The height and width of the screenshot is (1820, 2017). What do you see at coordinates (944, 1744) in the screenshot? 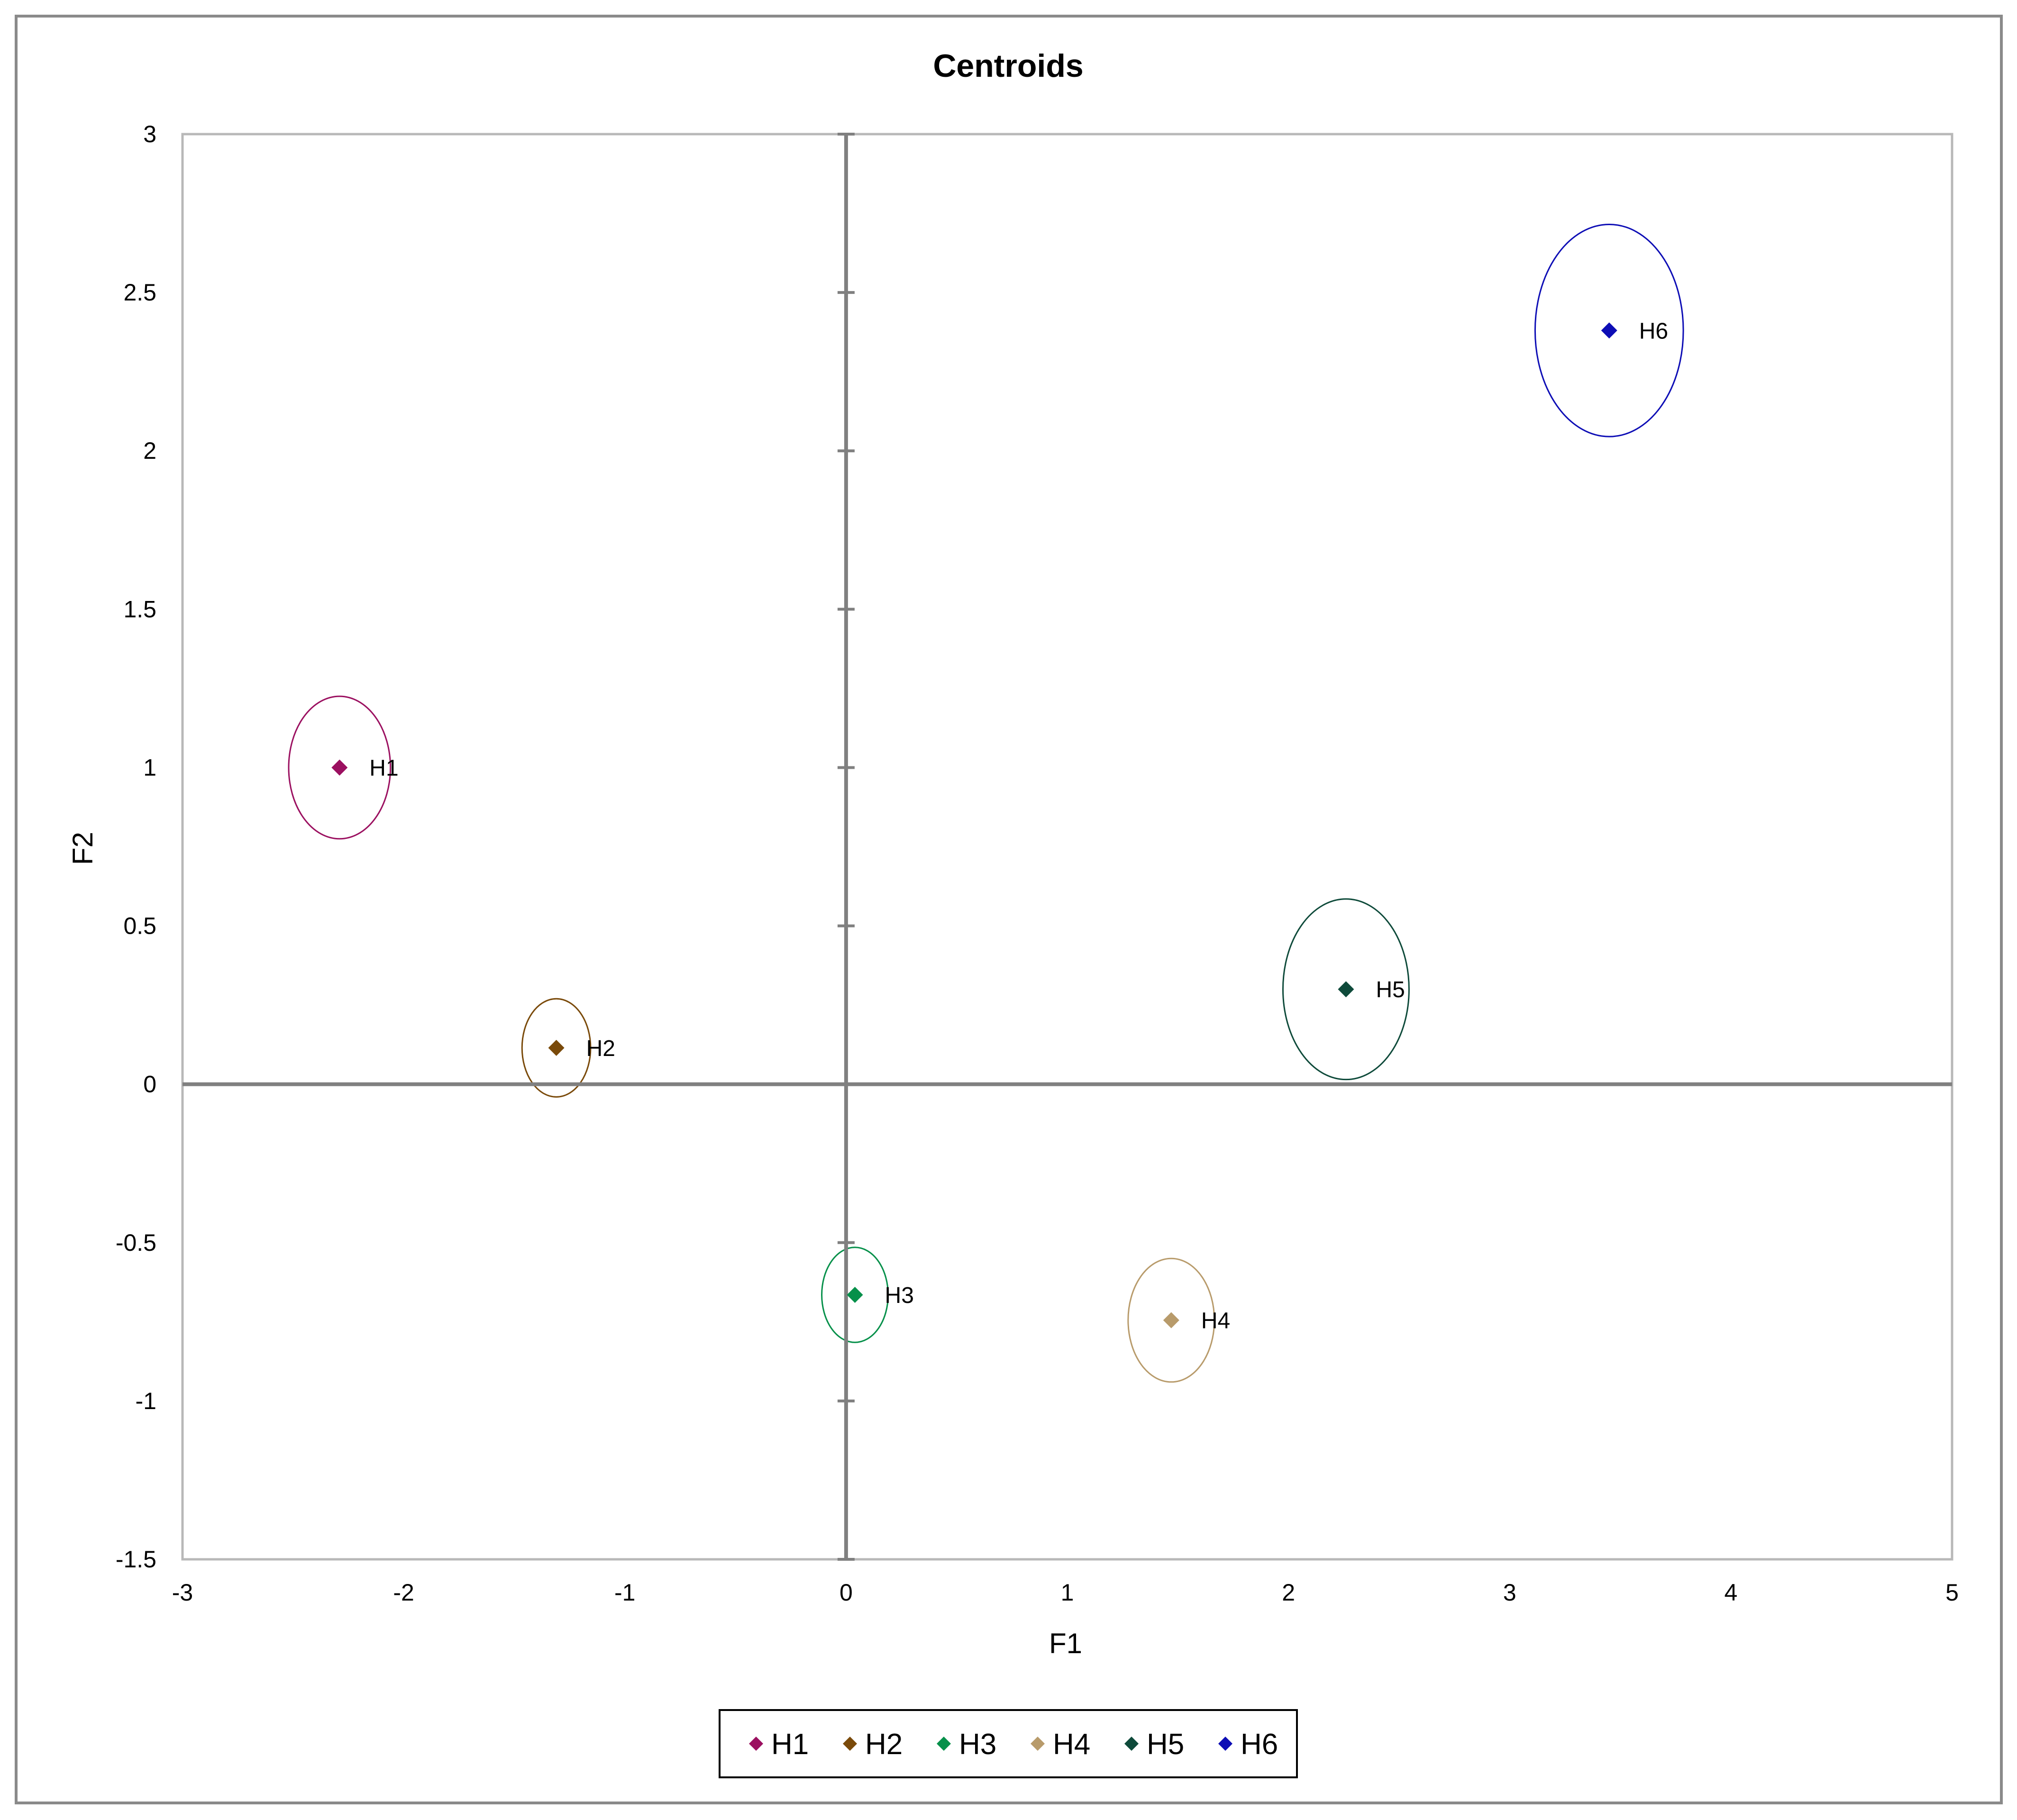
I see `legend-marker-h3` at bounding box center [944, 1744].